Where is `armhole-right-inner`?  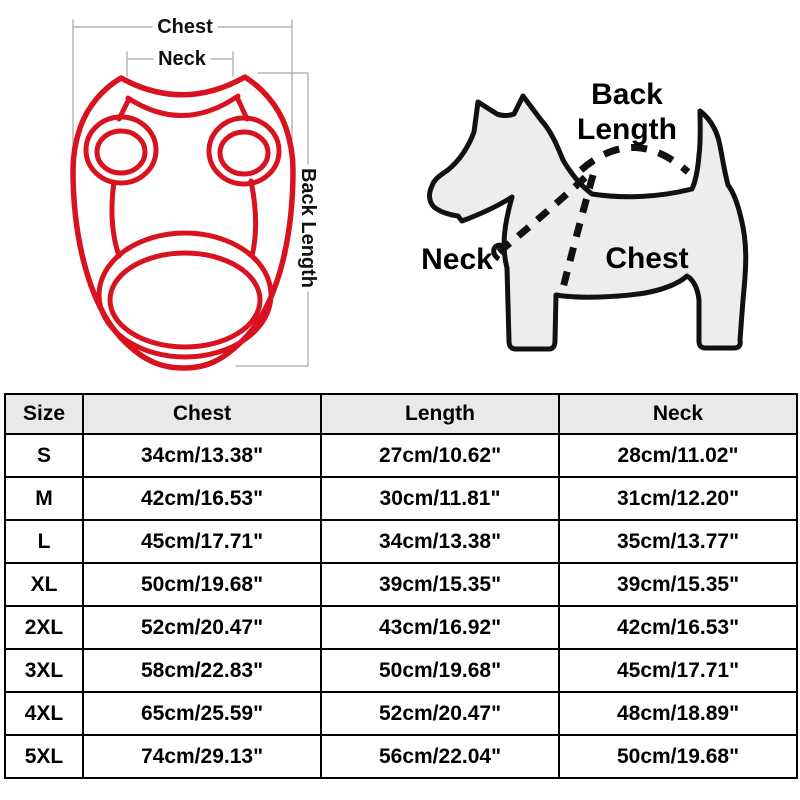
armhole-right-inner is located at coordinates (244, 153).